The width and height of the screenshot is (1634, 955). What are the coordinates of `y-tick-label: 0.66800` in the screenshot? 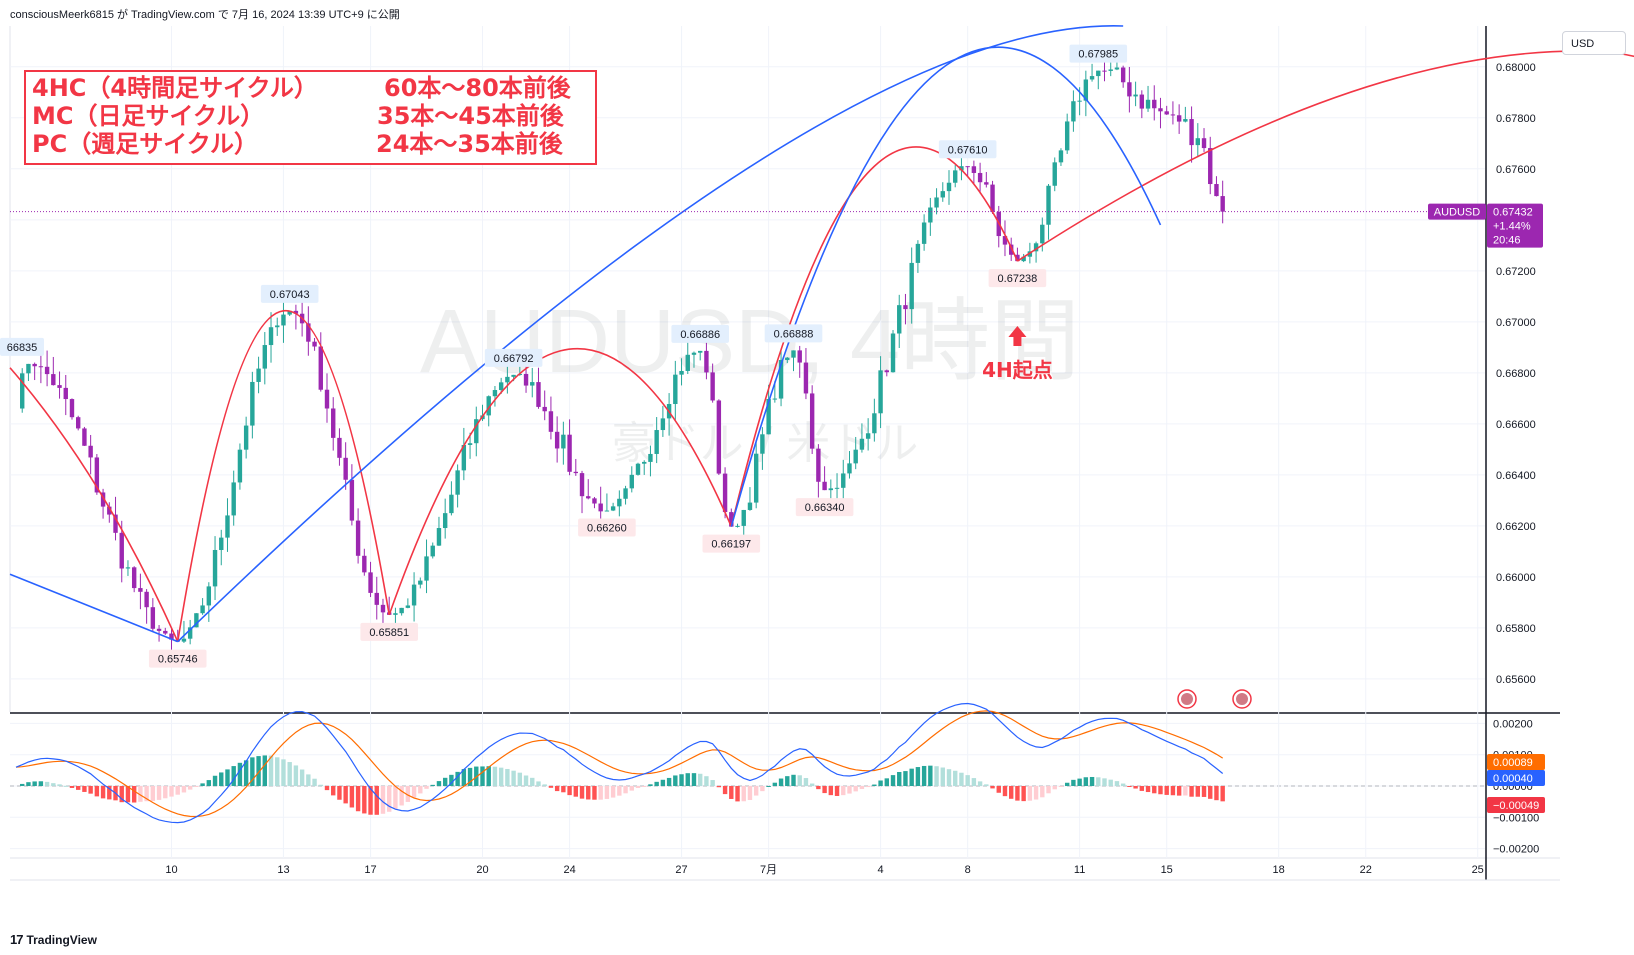 It's located at (1516, 374).